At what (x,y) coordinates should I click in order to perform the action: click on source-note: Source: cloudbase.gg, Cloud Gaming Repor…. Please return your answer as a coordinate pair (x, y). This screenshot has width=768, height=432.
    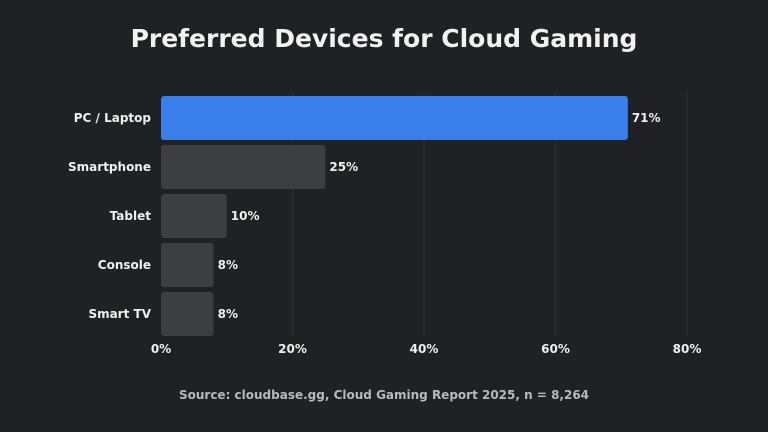
    Looking at the image, I should click on (384, 395).